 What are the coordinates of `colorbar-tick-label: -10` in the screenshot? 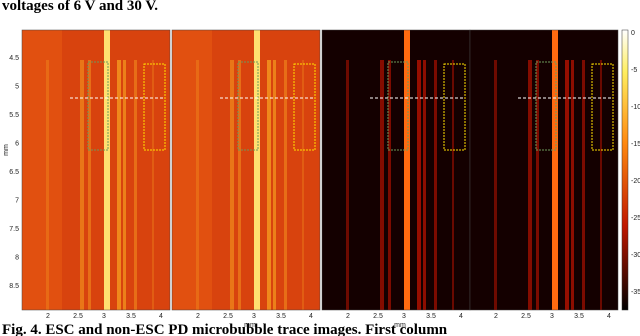 It's located at (635, 107).